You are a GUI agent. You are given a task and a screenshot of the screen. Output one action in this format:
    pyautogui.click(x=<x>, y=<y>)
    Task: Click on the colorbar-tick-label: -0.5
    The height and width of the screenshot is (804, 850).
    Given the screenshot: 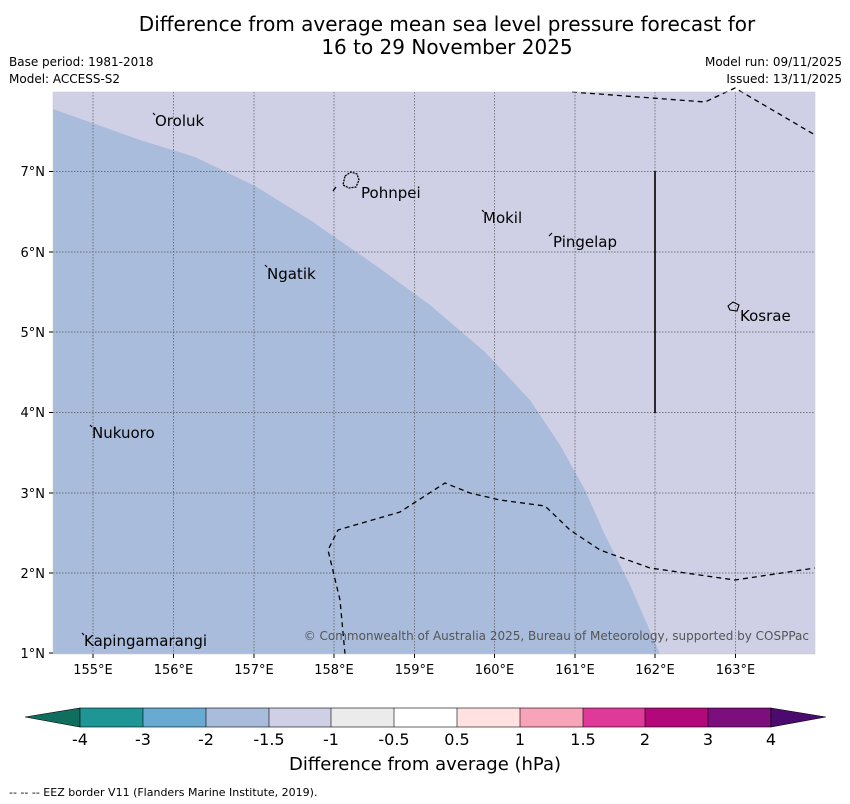 What is the action you would take?
    pyautogui.click(x=393, y=739)
    